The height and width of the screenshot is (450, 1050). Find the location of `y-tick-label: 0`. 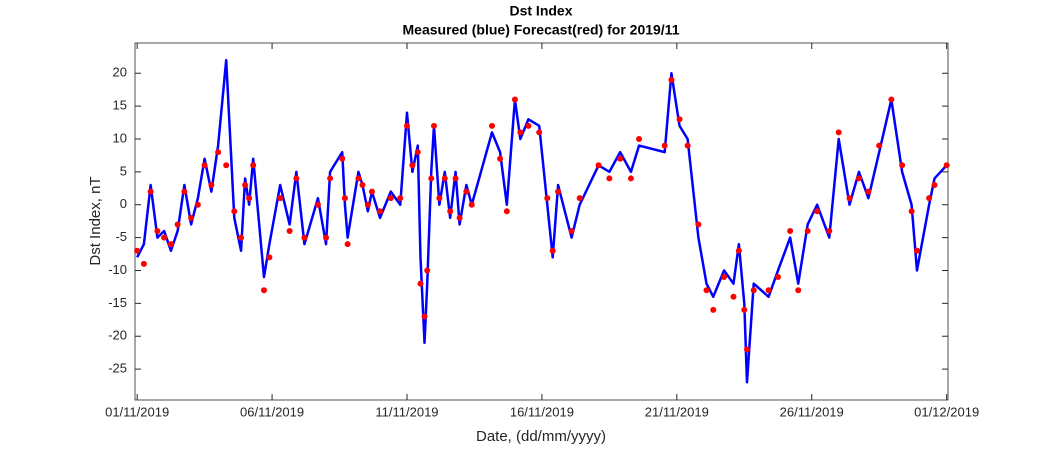

y-tick-label: 0 is located at coordinates (123, 203).